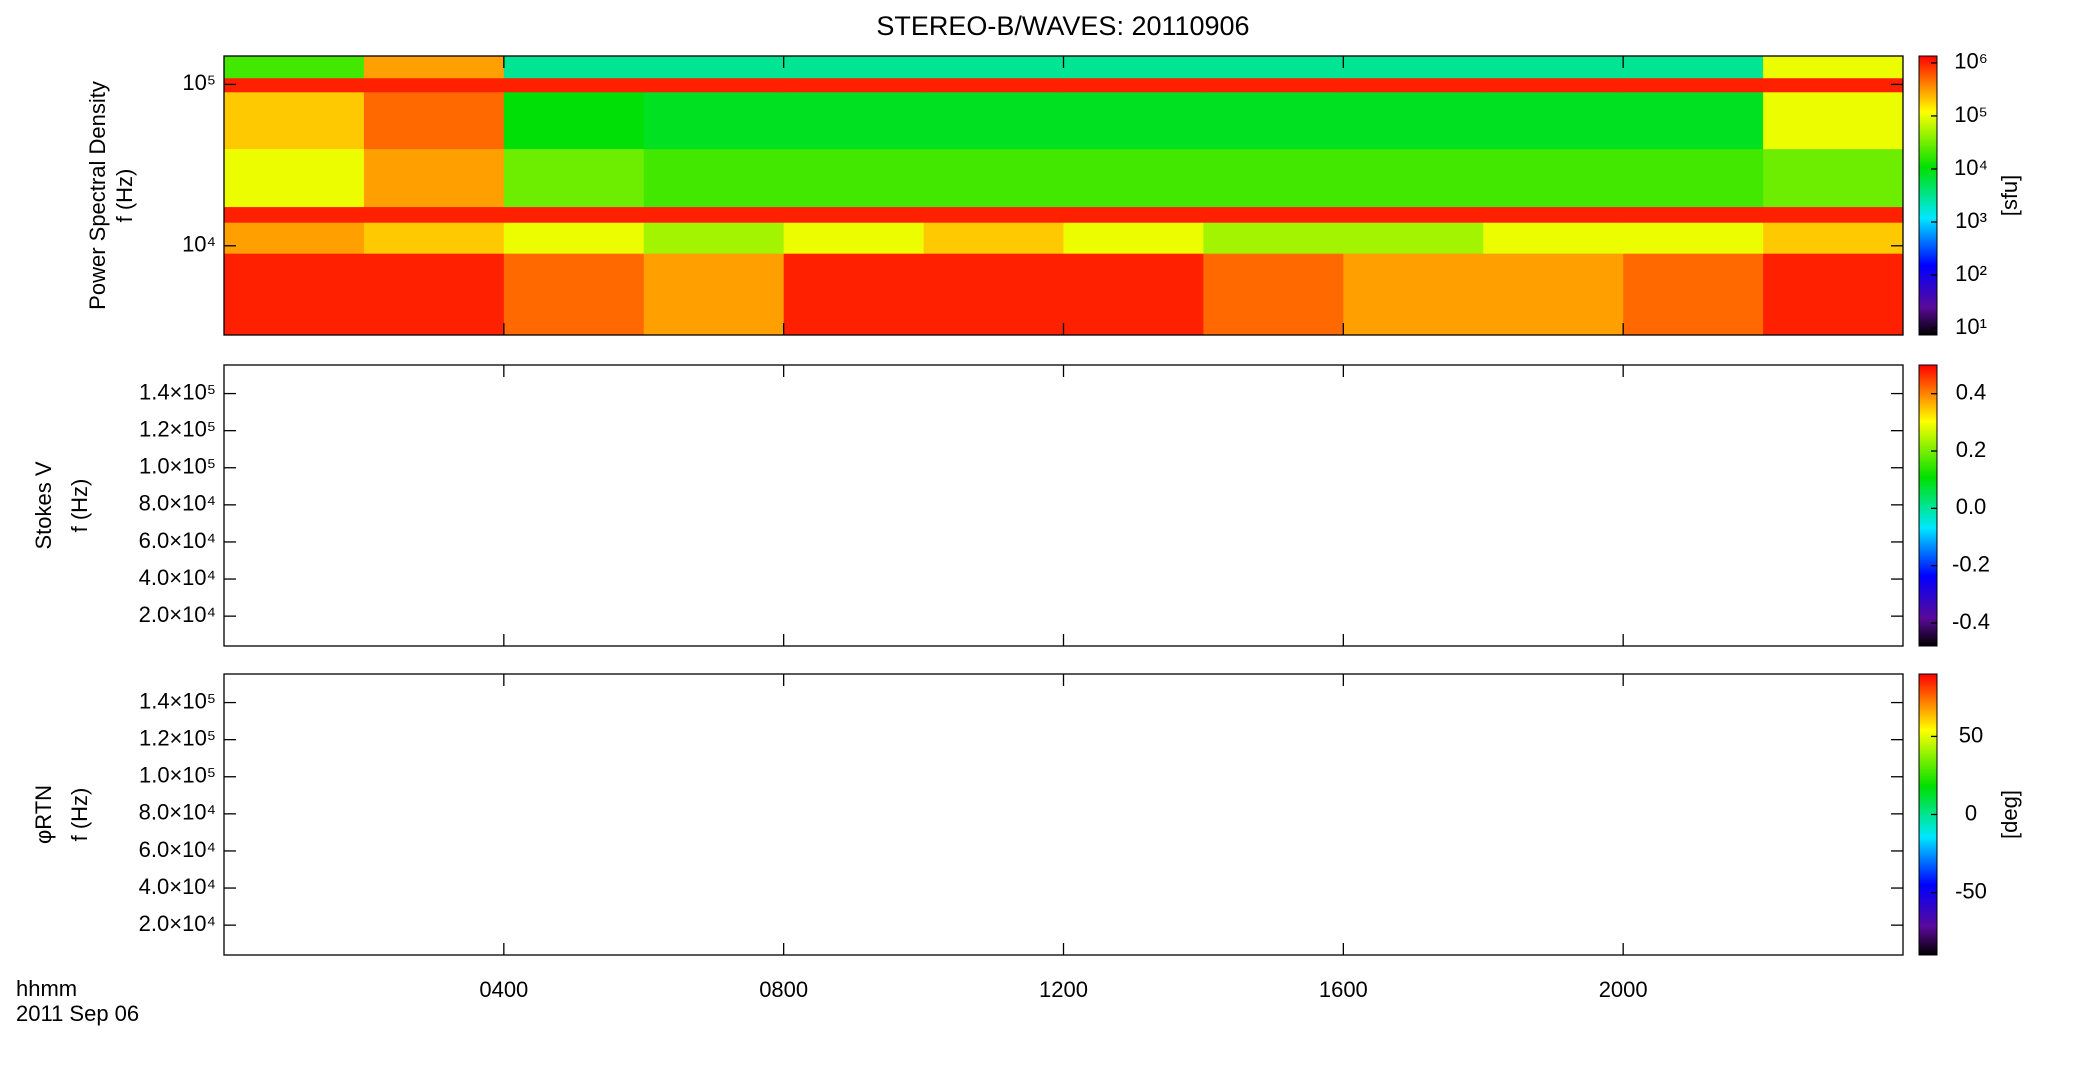 The height and width of the screenshot is (1080, 2096). Describe the element at coordinates (1971, 61) in the screenshot. I see `colorbar-tick-label: 10⁶` at that location.